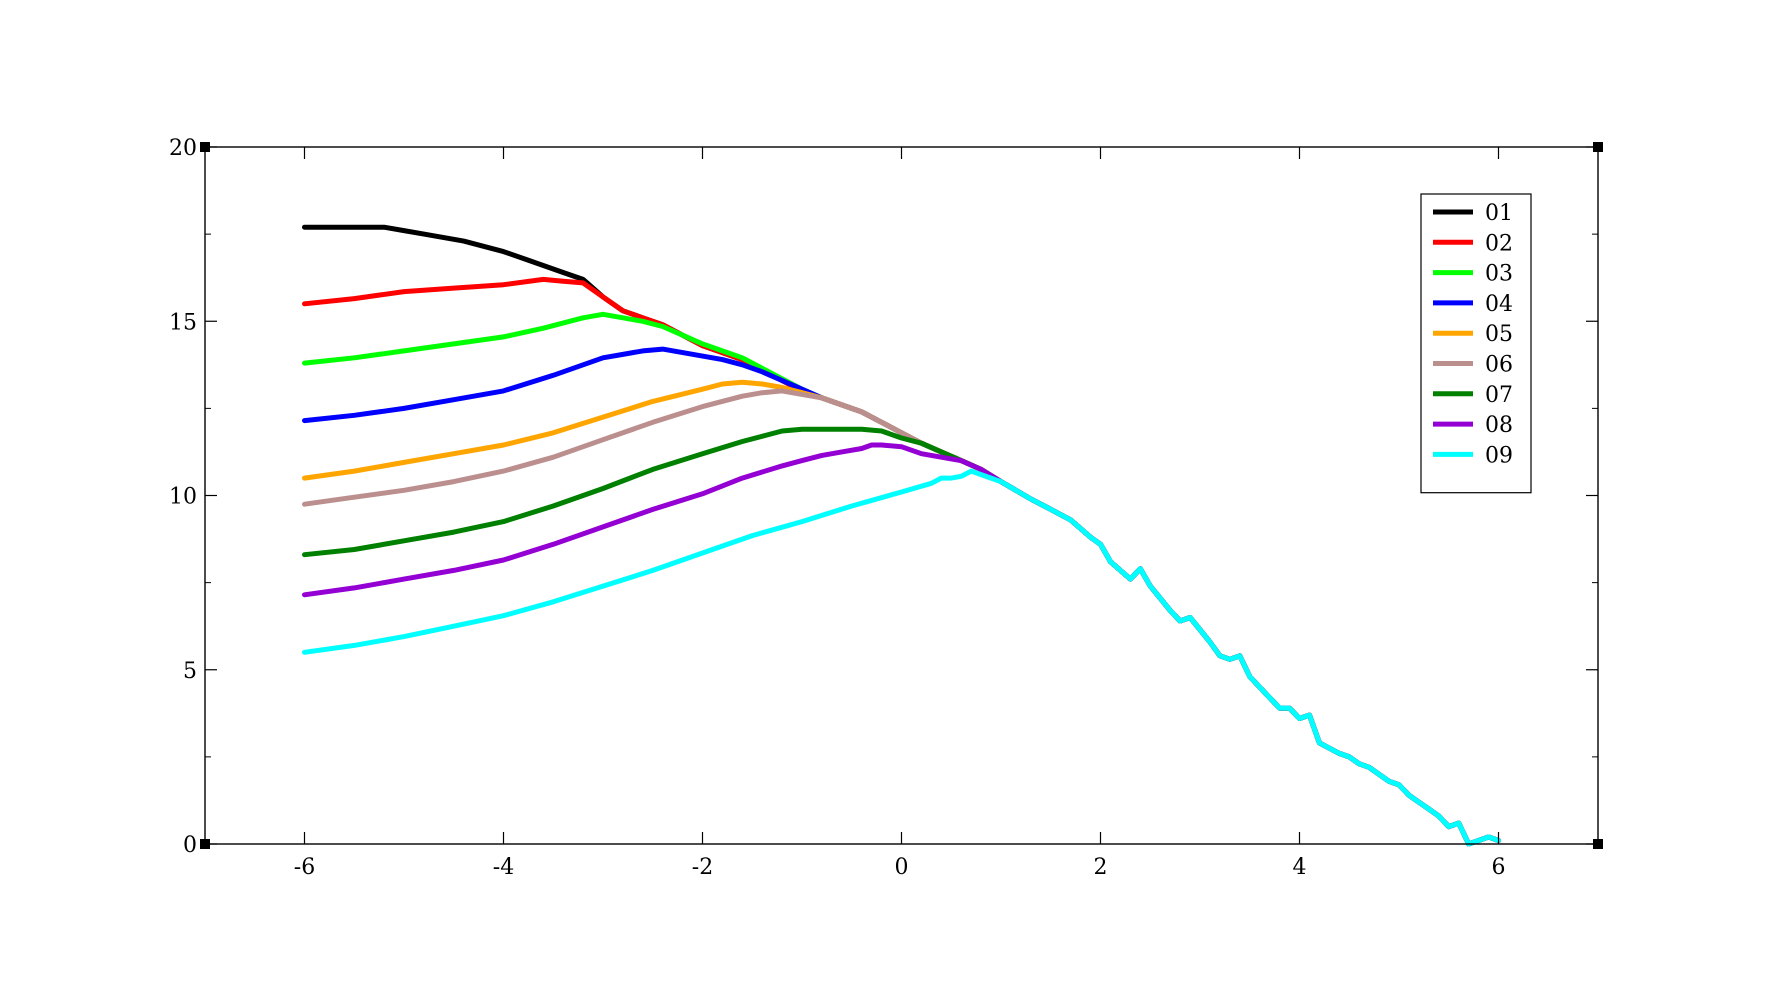  I want to click on x-tick-label: -4, so click(503, 867).